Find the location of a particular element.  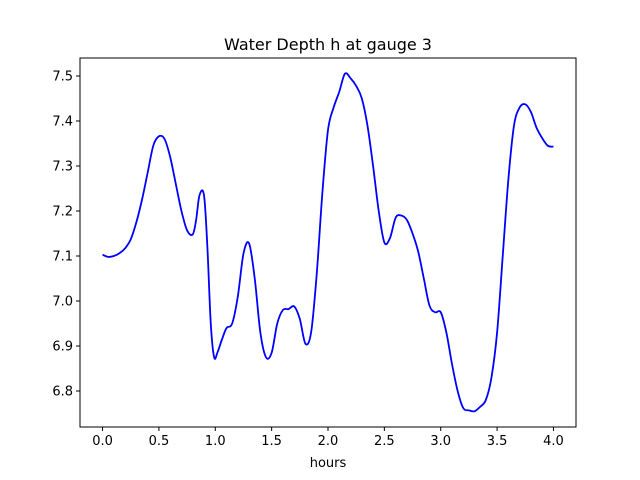

y-tick-label: 7.3 is located at coordinates (62, 167).